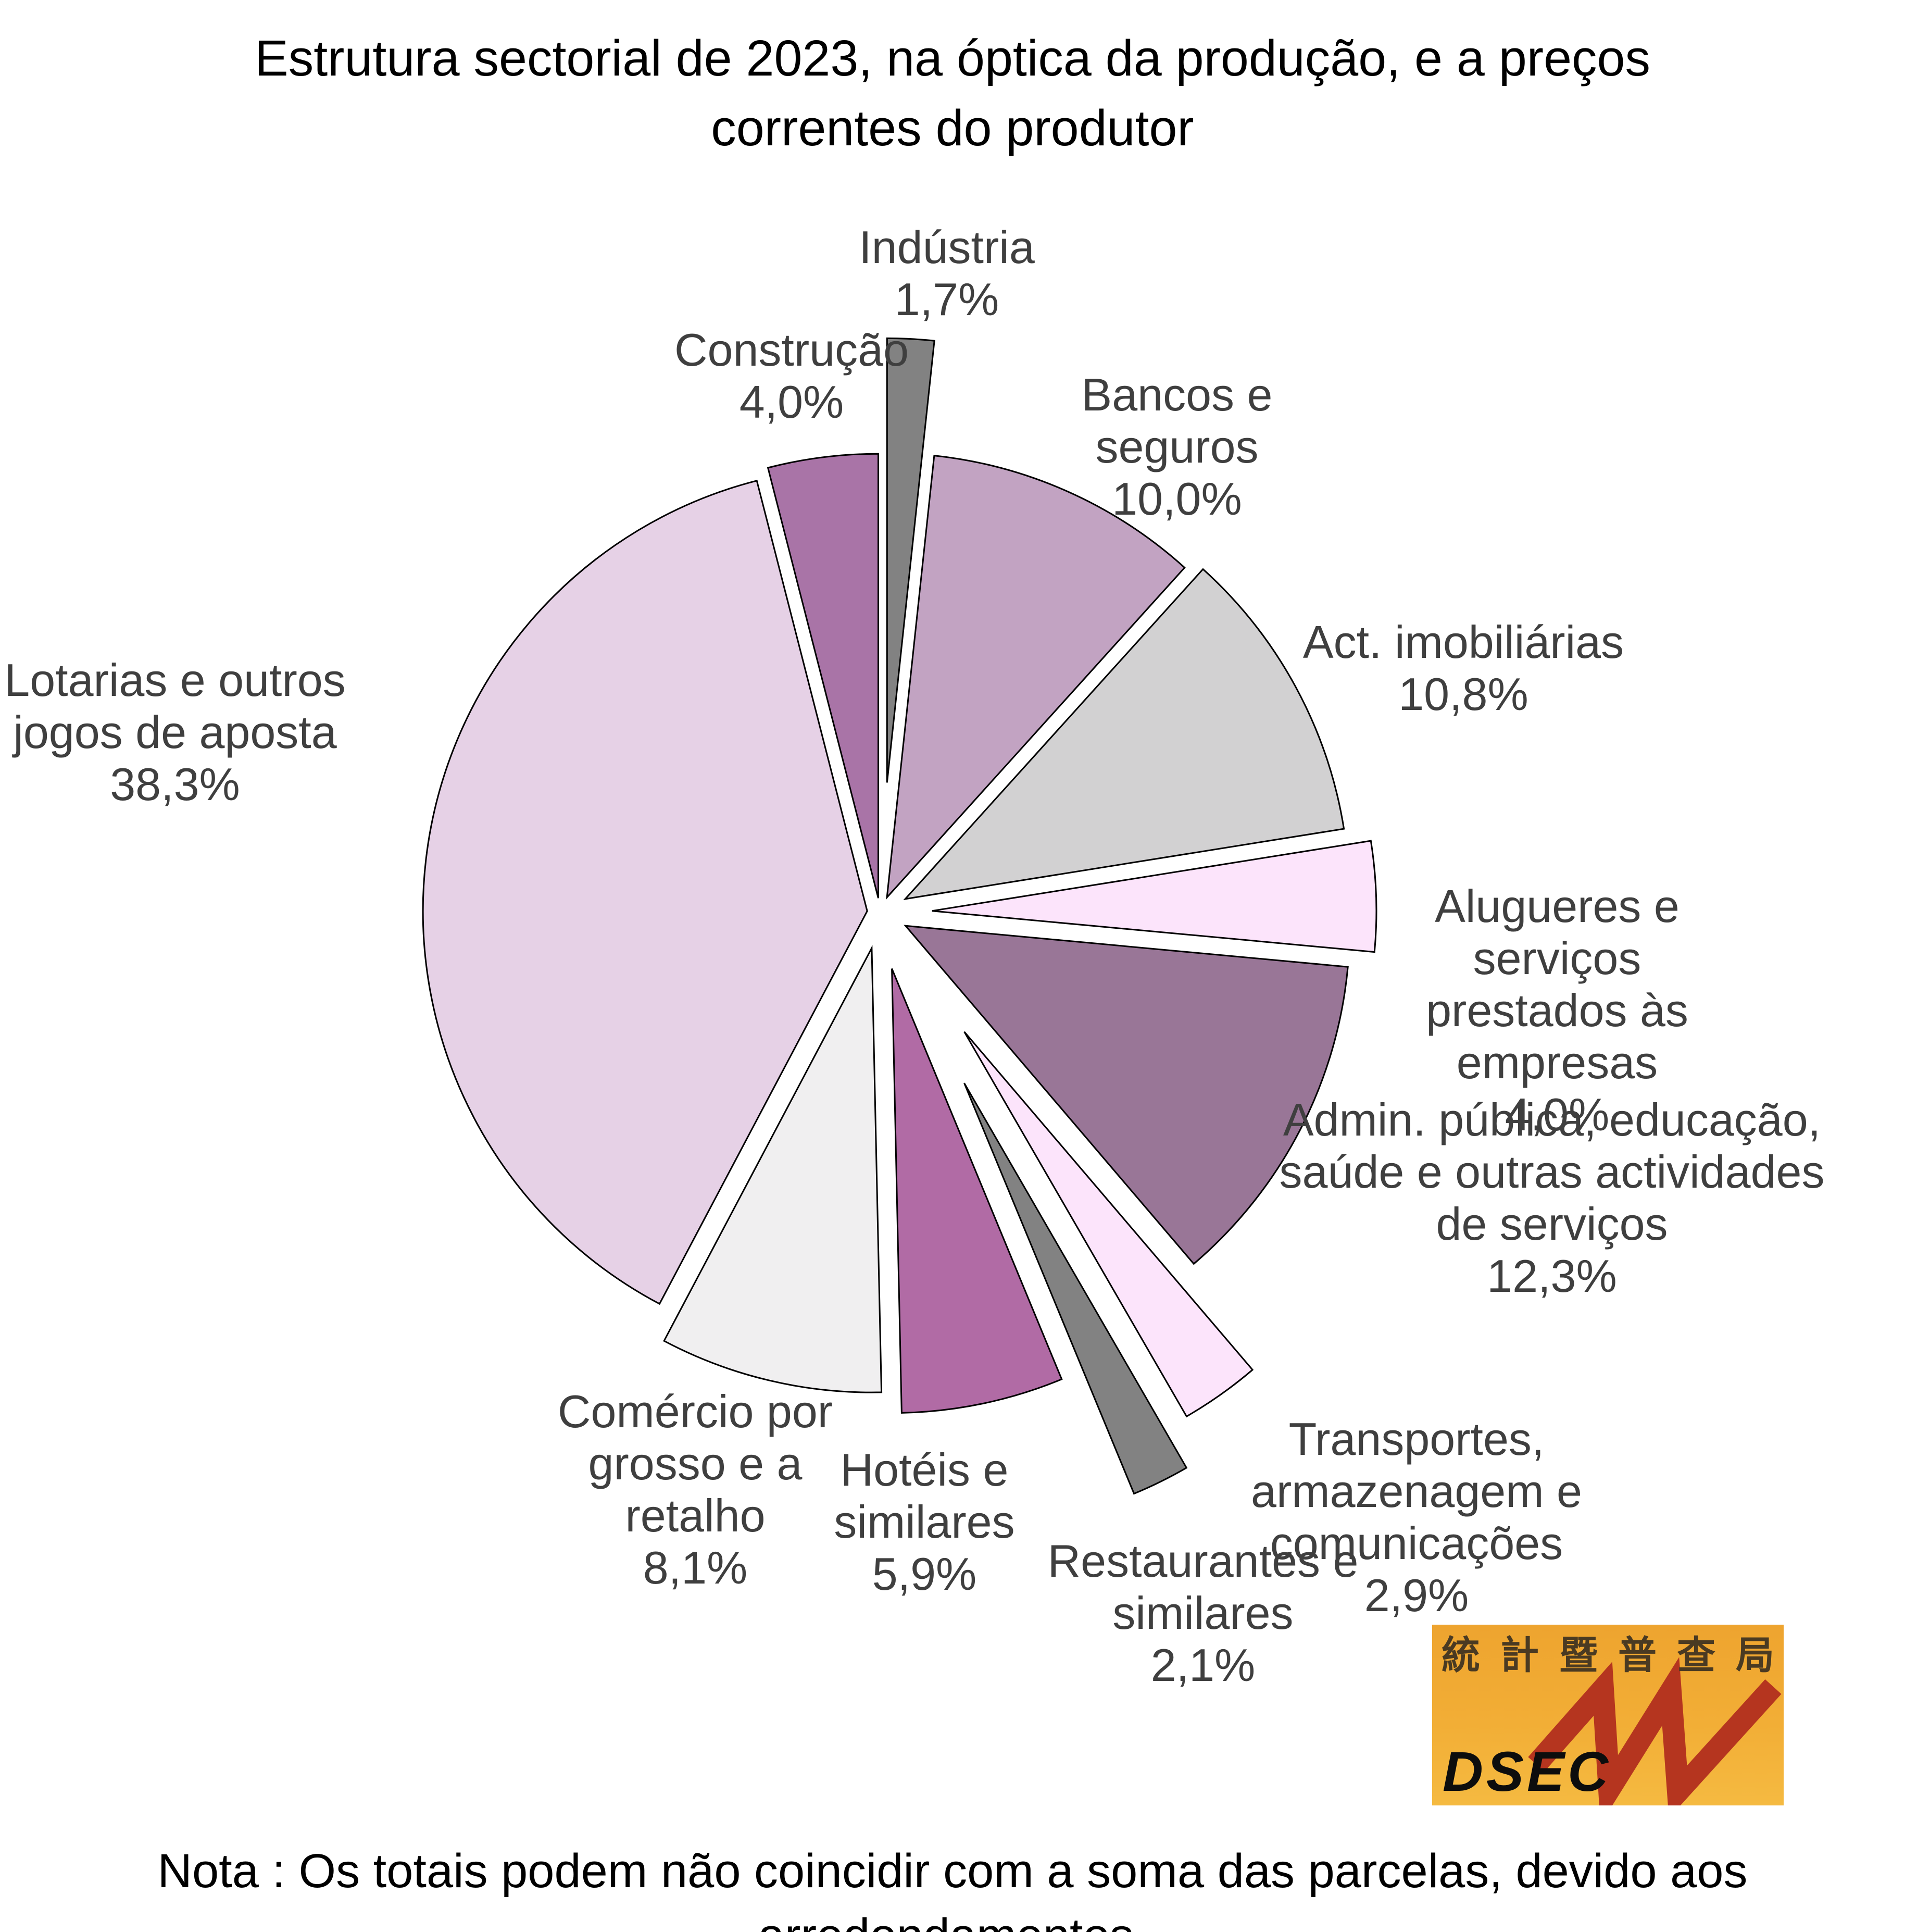 This screenshot has height=1932, width=1905. I want to click on slice-label-line: Admin. pública, educação,, so click(1552, 1119).